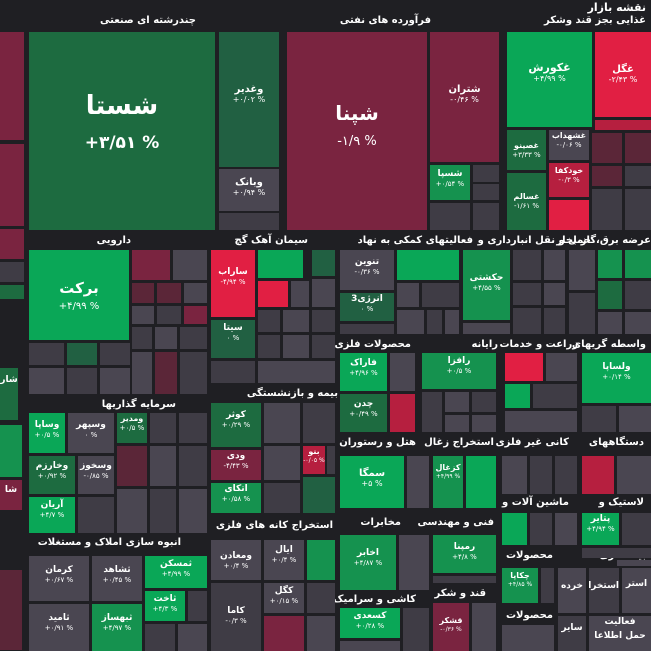 The width and height of the screenshot is (651, 651). I want to click on tile-ghgol: غگل % ۲/۴۳-, so click(623, 74).